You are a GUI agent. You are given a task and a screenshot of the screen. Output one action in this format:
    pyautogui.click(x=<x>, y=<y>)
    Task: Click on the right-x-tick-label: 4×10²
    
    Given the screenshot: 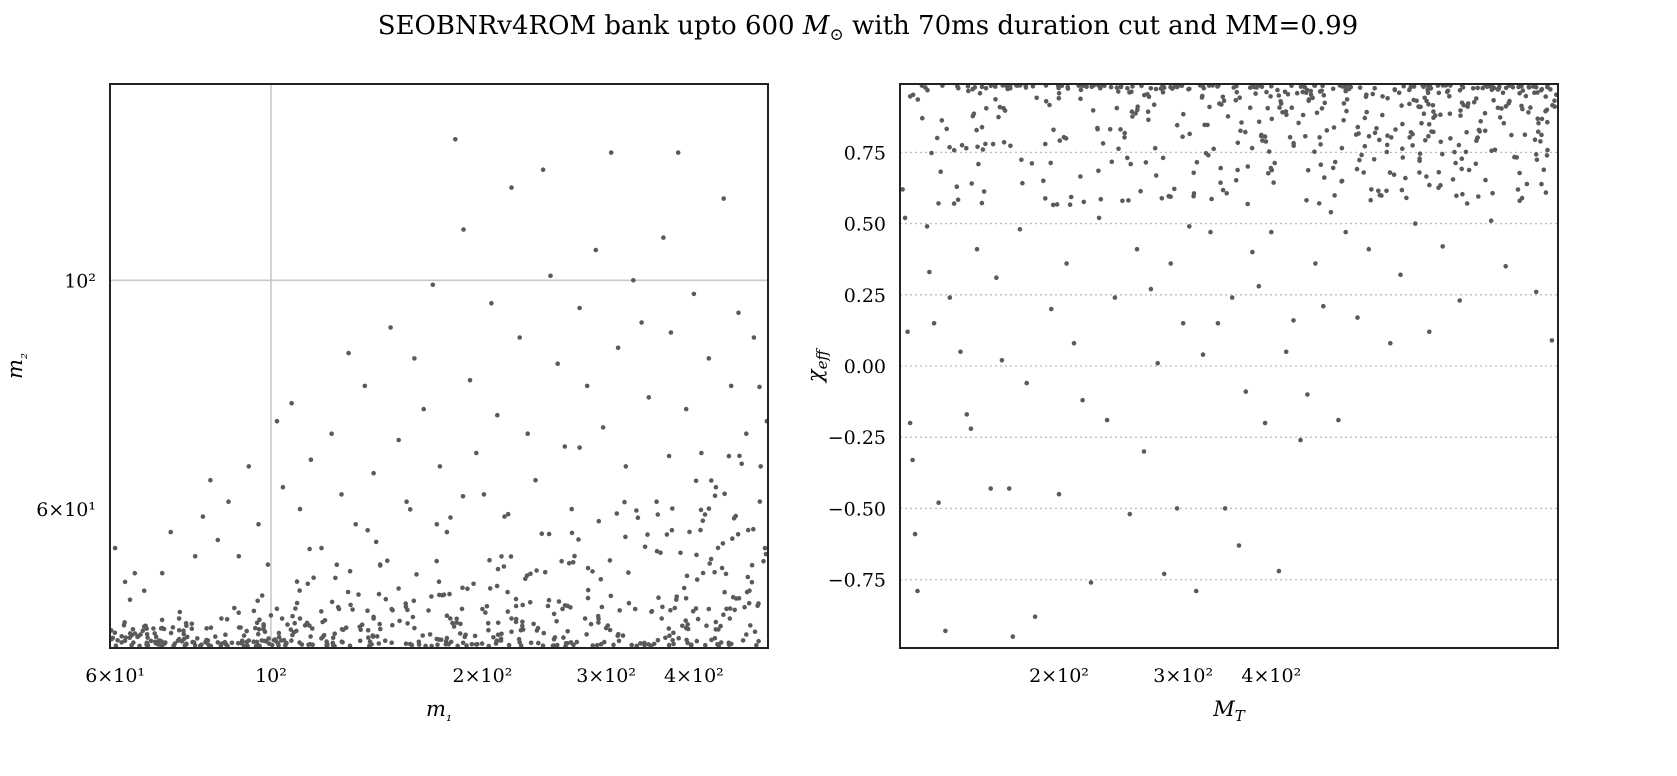 What is the action you would take?
    pyautogui.click(x=1271, y=676)
    